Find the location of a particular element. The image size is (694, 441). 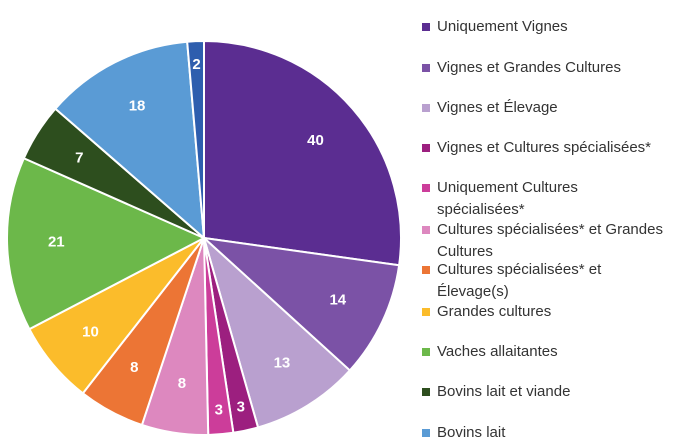

legend-entry: Vignes et Grandes Cultures is located at coordinates (557, 68).